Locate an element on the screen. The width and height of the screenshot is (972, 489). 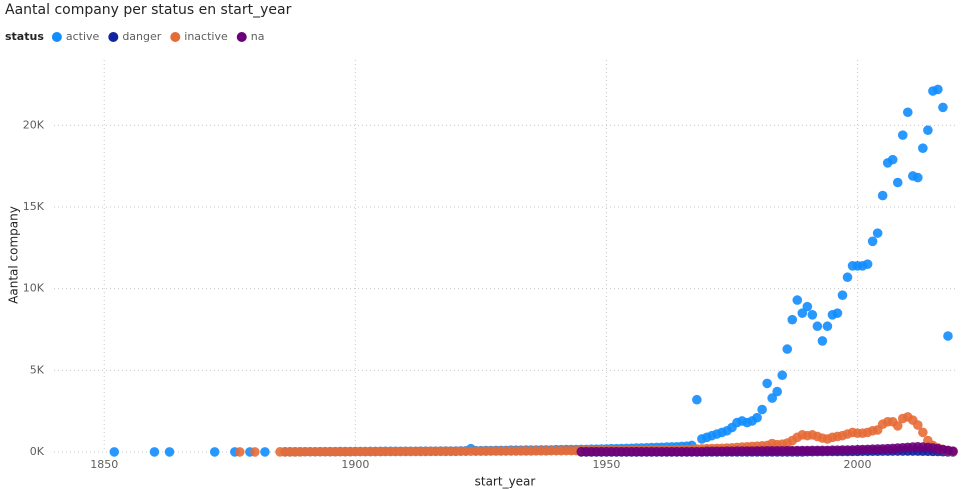
x-tick-label: 1900 is located at coordinates (355, 464).